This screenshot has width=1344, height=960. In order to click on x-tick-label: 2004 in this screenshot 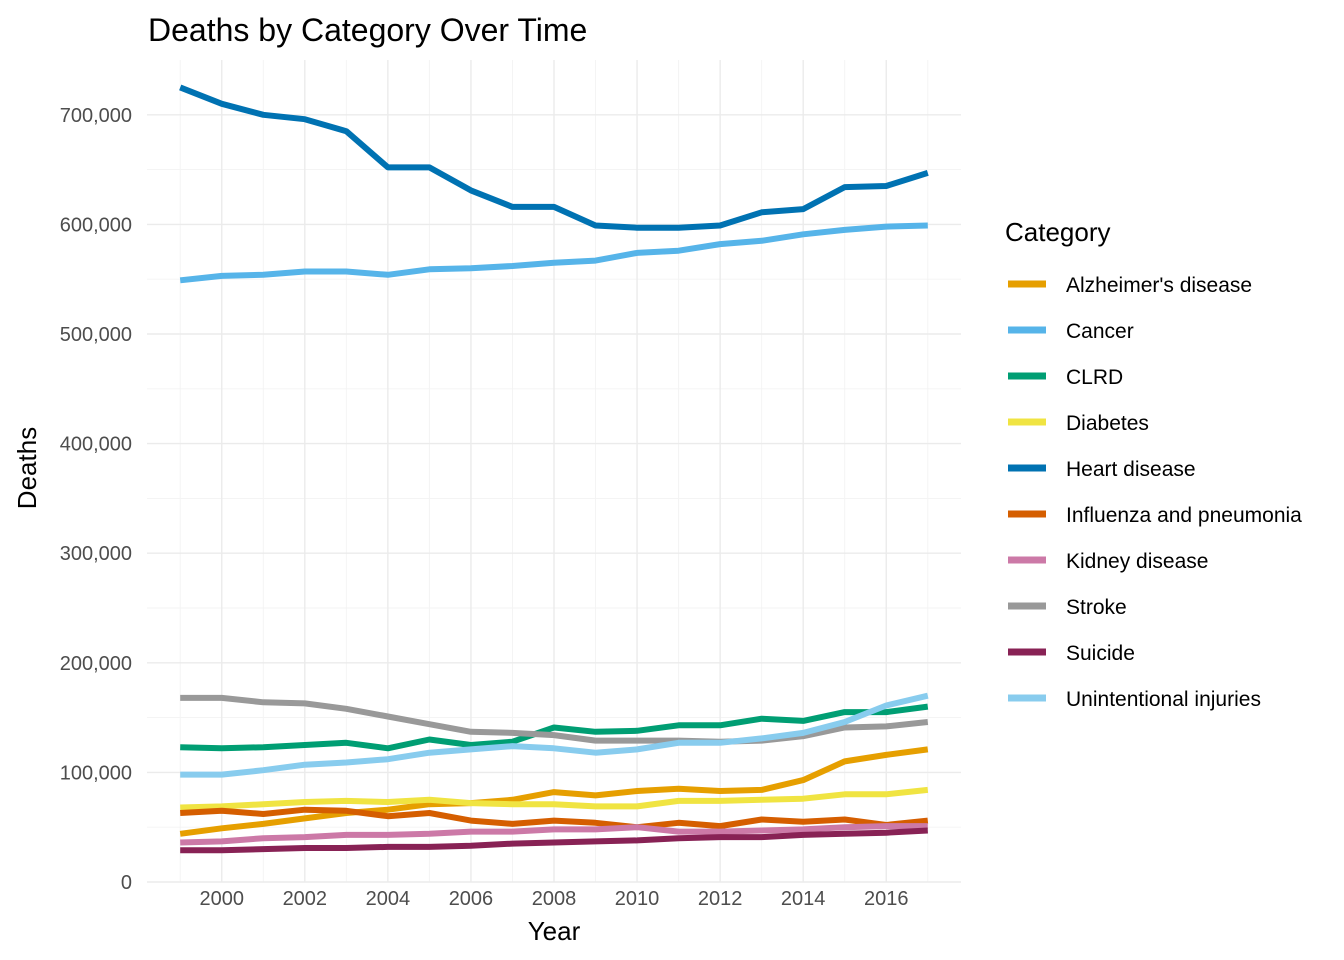, I will do `click(388, 899)`.